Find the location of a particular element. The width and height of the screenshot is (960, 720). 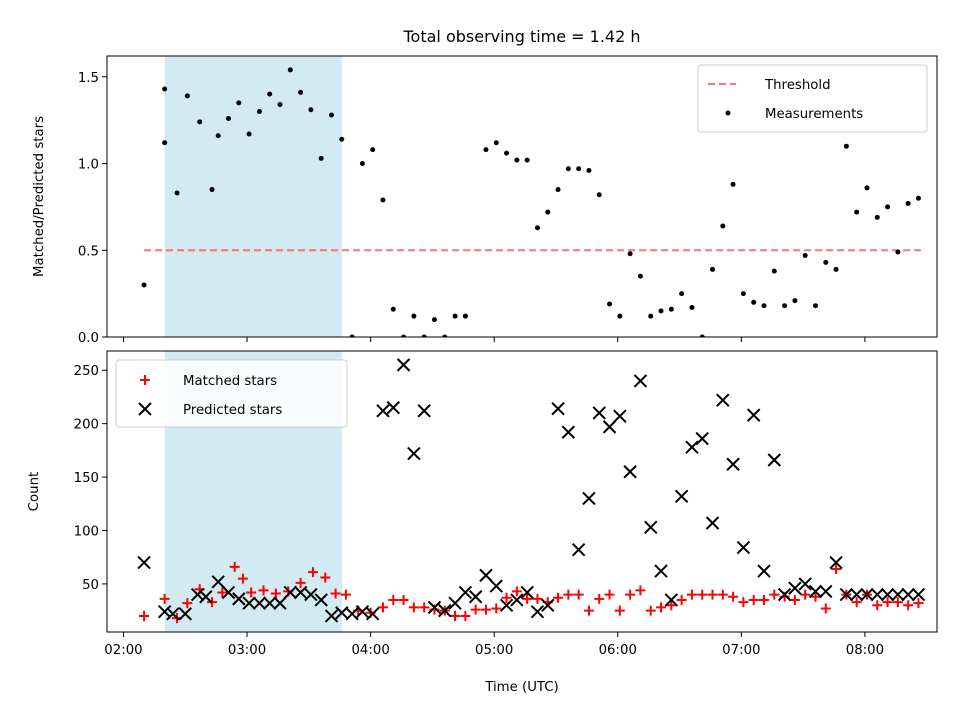

legend-threshold-label: Threshold is located at coordinates (797, 85).